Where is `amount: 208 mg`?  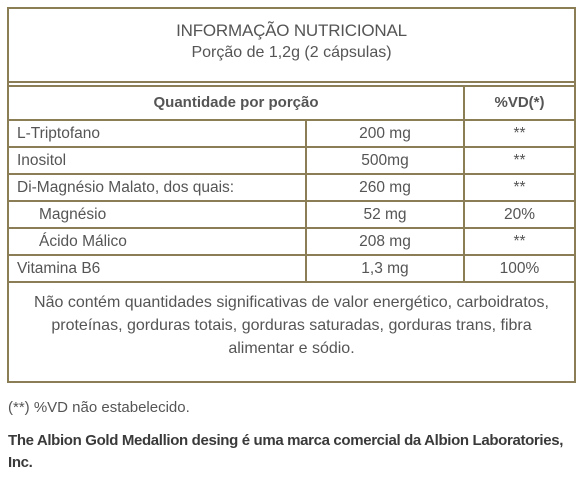
amount: 208 mg is located at coordinates (385, 241).